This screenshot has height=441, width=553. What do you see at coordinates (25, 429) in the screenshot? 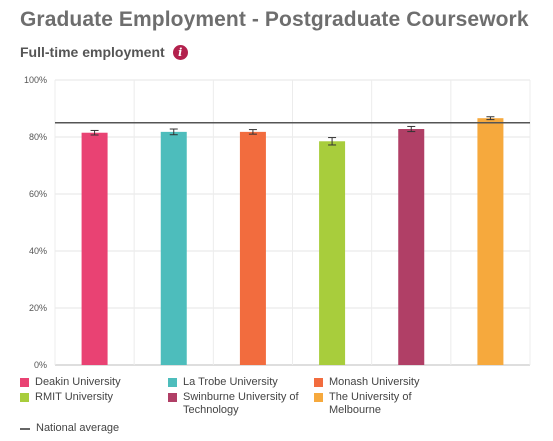
I see `legend-line-swatch` at bounding box center [25, 429].